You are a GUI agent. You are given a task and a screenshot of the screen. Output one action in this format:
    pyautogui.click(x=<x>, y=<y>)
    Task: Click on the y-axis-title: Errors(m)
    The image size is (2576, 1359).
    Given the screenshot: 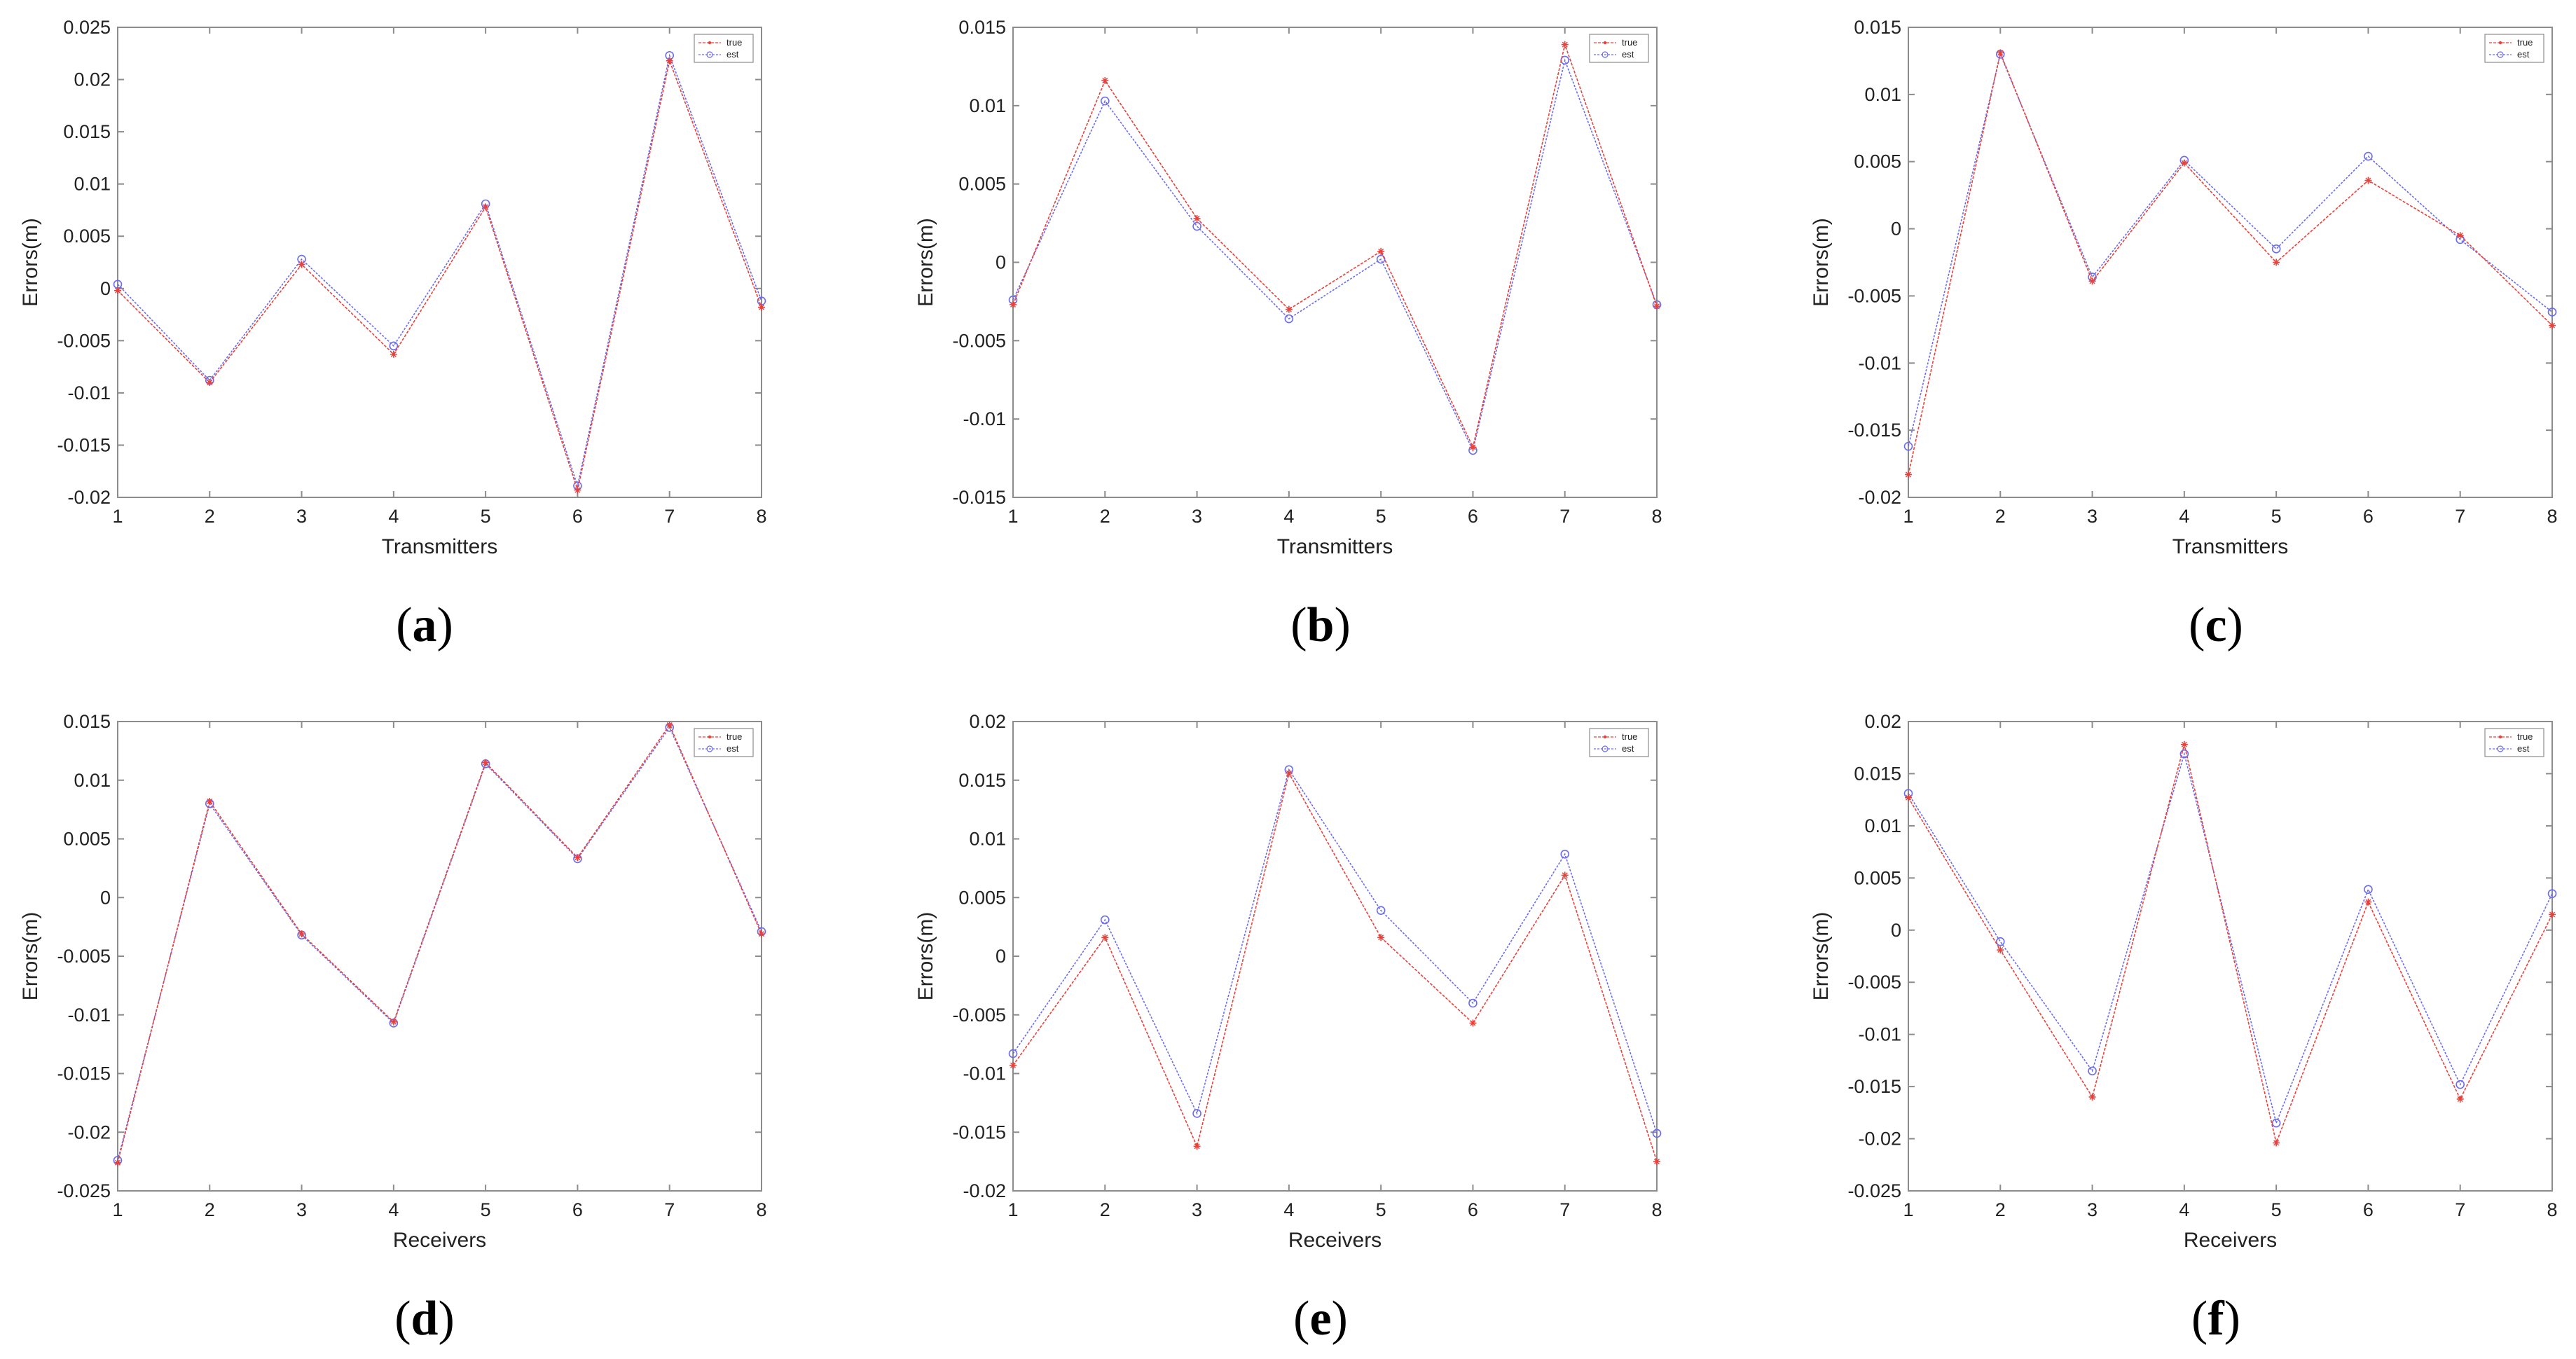 What is the action you would take?
    pyautogui.click(x=1821, y=262)
    